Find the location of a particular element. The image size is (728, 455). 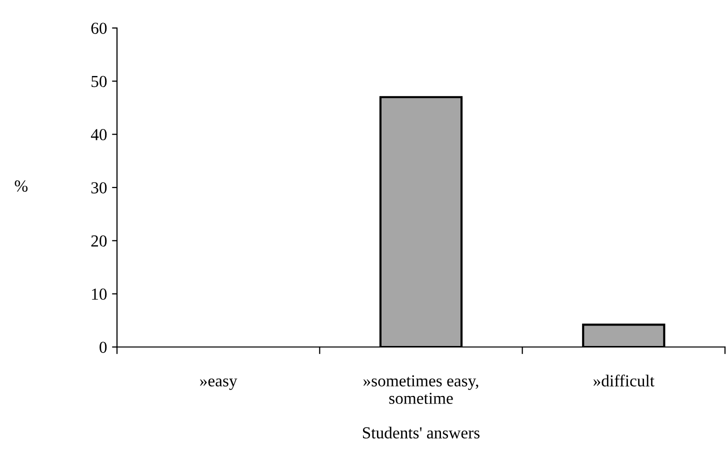

y-axis-title: % is located at coordinates (21, 186).